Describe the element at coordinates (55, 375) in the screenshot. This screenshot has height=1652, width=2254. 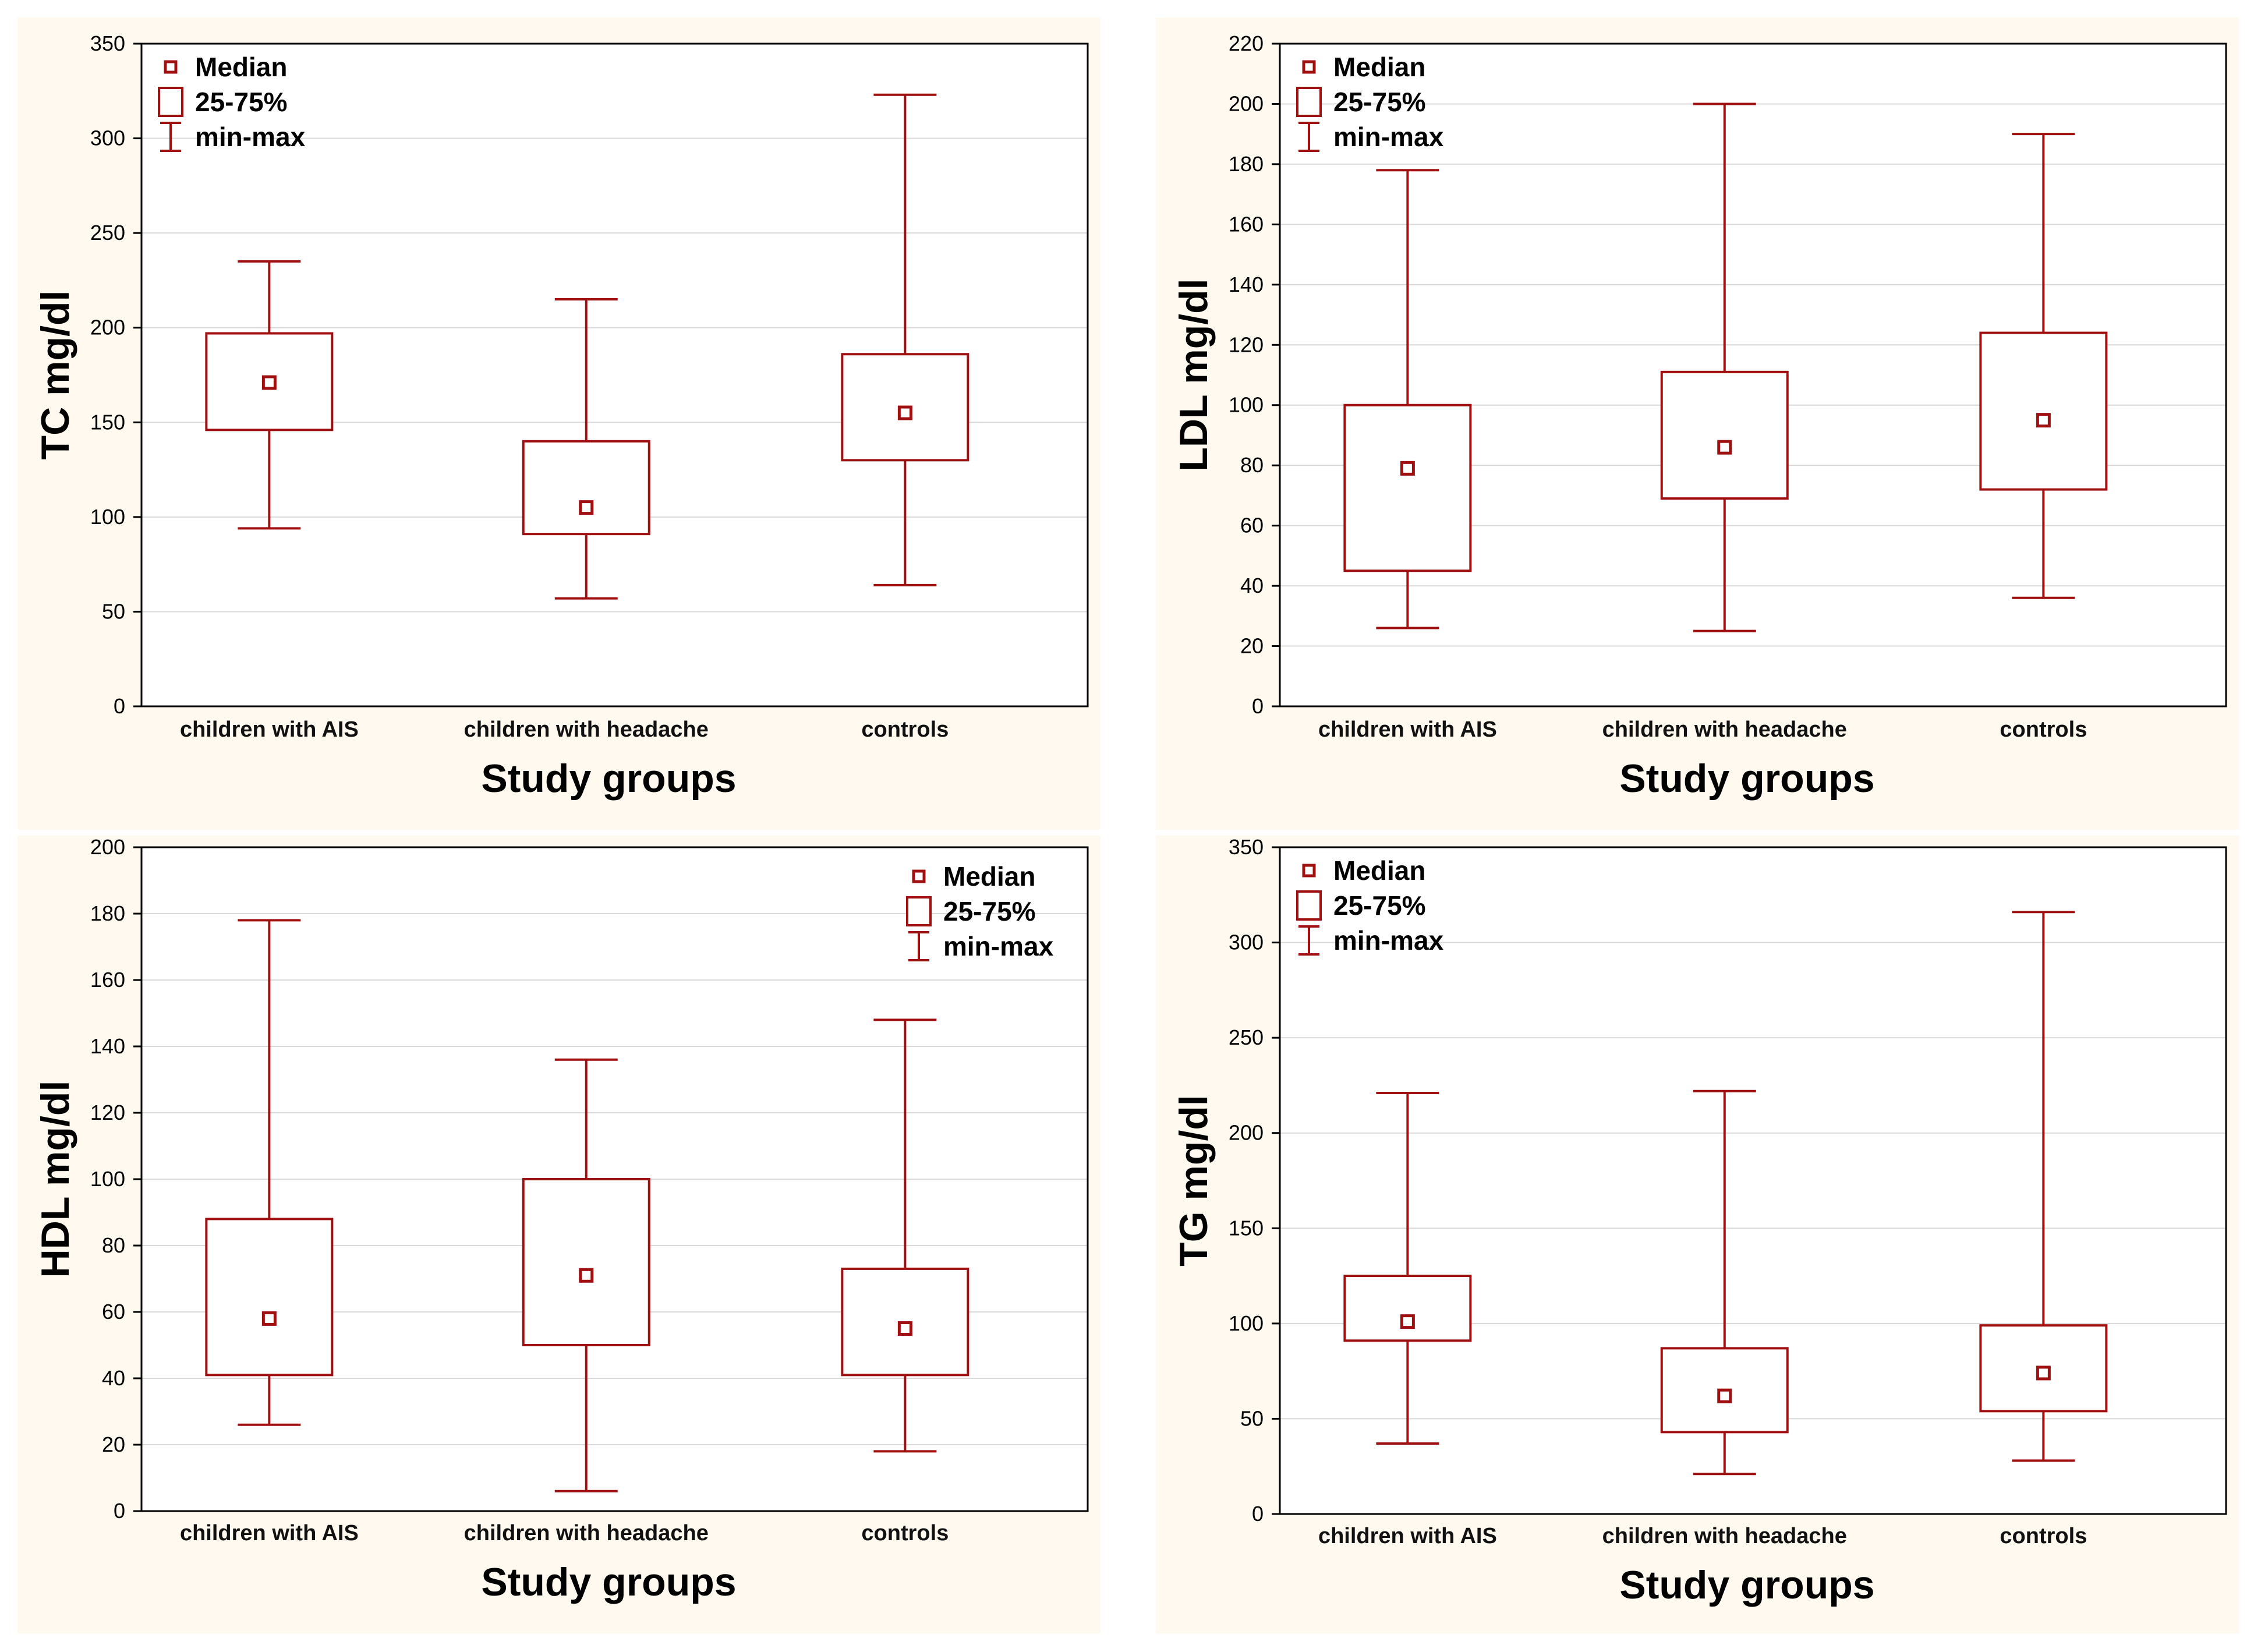
I see `y-axis-title: TC mg/dl` at that location.